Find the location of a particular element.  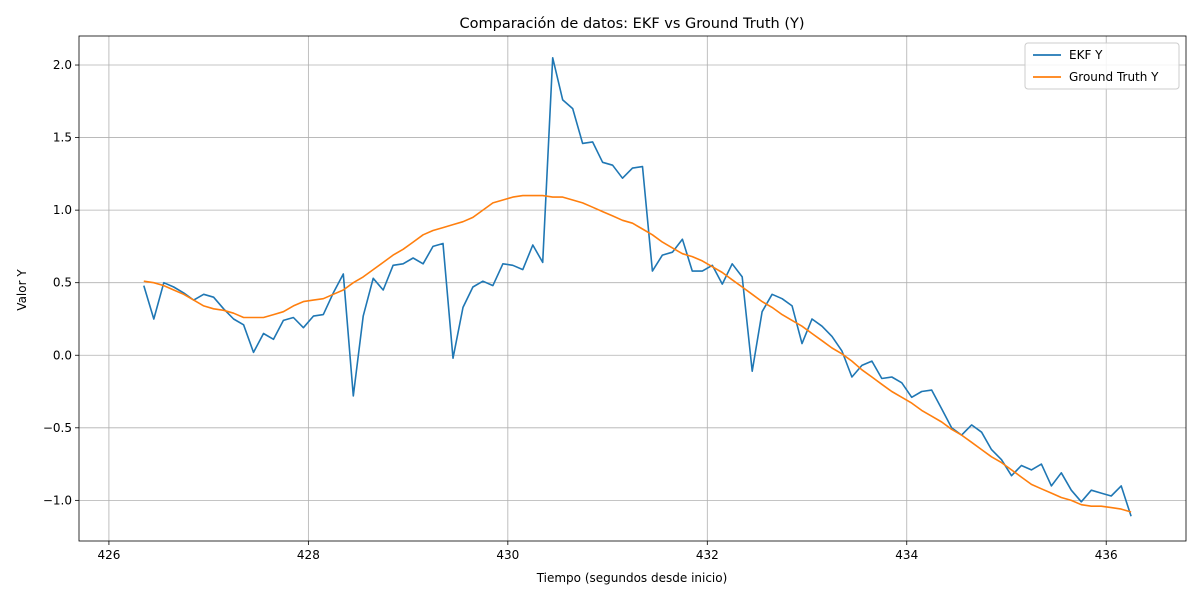

x-tick-label: 432 is located at coordinates (707, 555).